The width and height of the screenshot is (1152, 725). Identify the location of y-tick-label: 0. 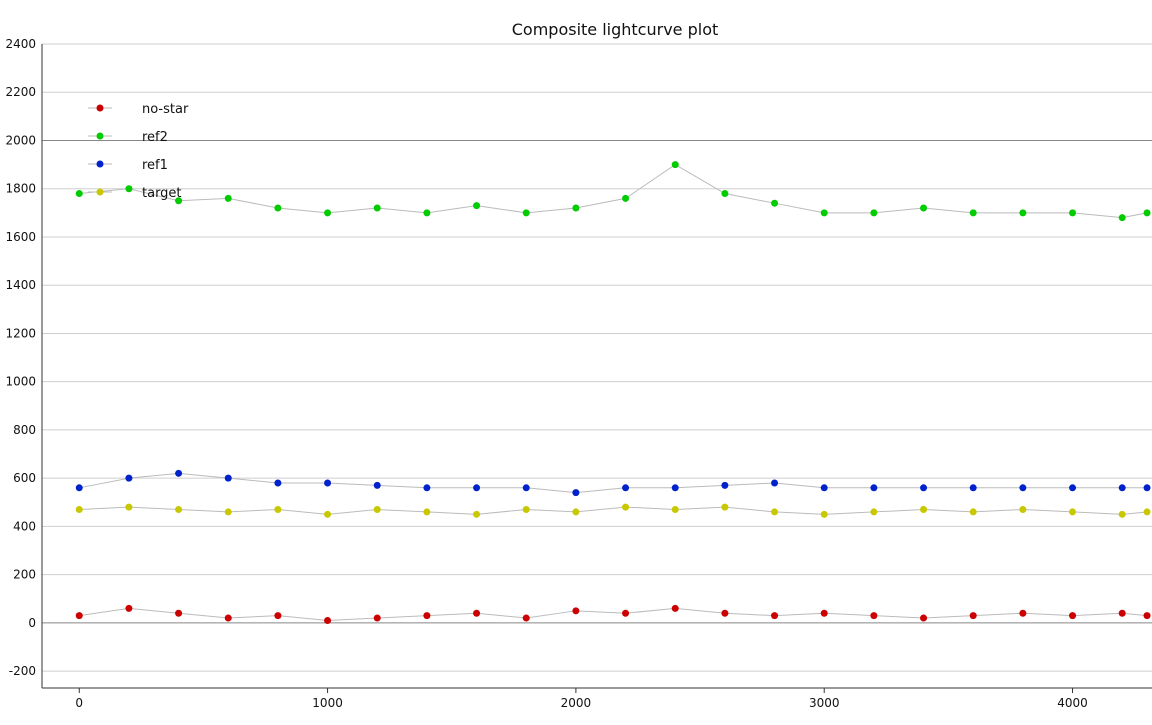
(32, 623).